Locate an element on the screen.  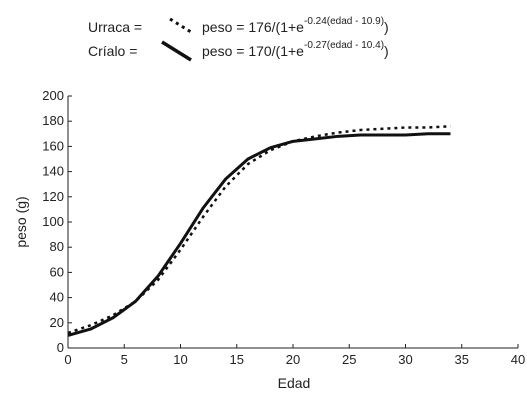
y-tick-label: 20 is located at coordinates (57, 322).